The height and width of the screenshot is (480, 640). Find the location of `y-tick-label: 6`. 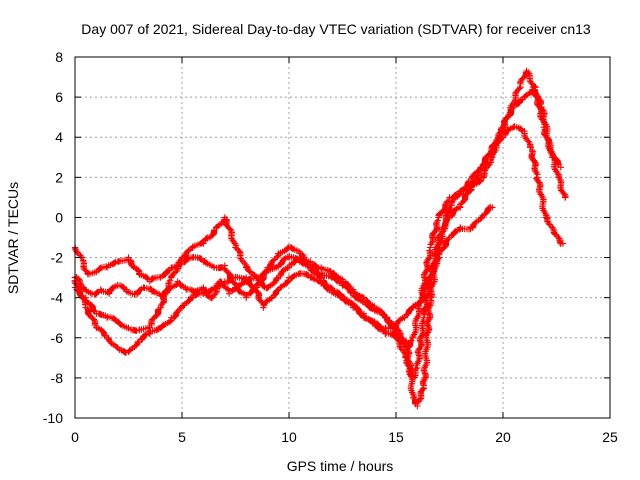

y-tick-label: 6 is located at coordinates (59, 97).